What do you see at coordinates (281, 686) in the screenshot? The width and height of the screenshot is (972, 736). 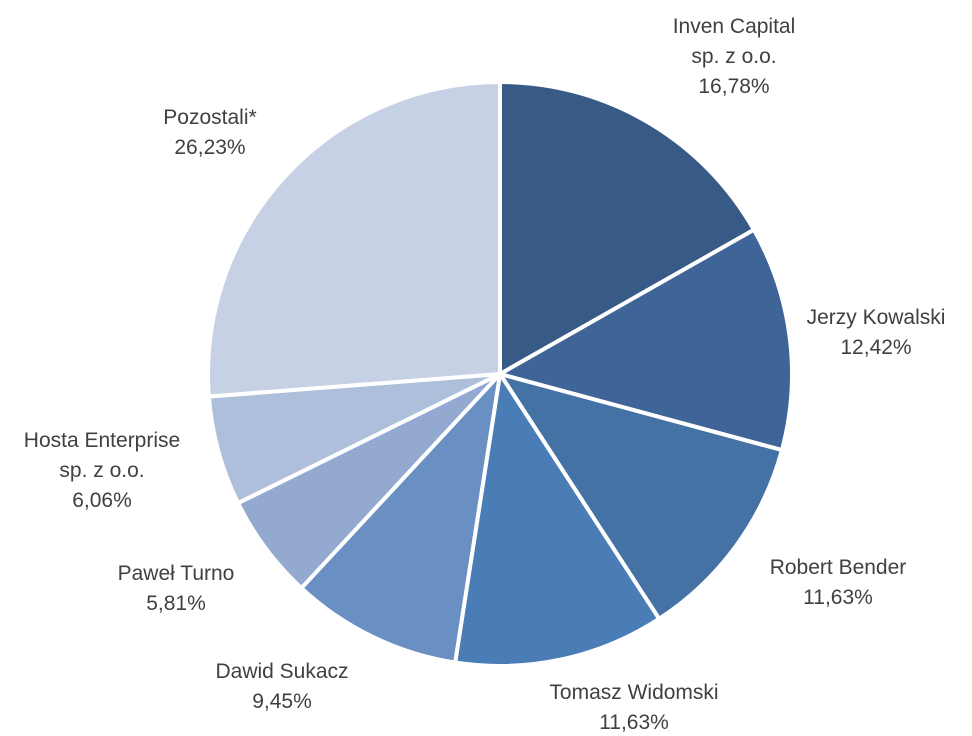 I see `slice-label-5: Dawid Sukacz 9,45%` at bounding box center [281, 686].